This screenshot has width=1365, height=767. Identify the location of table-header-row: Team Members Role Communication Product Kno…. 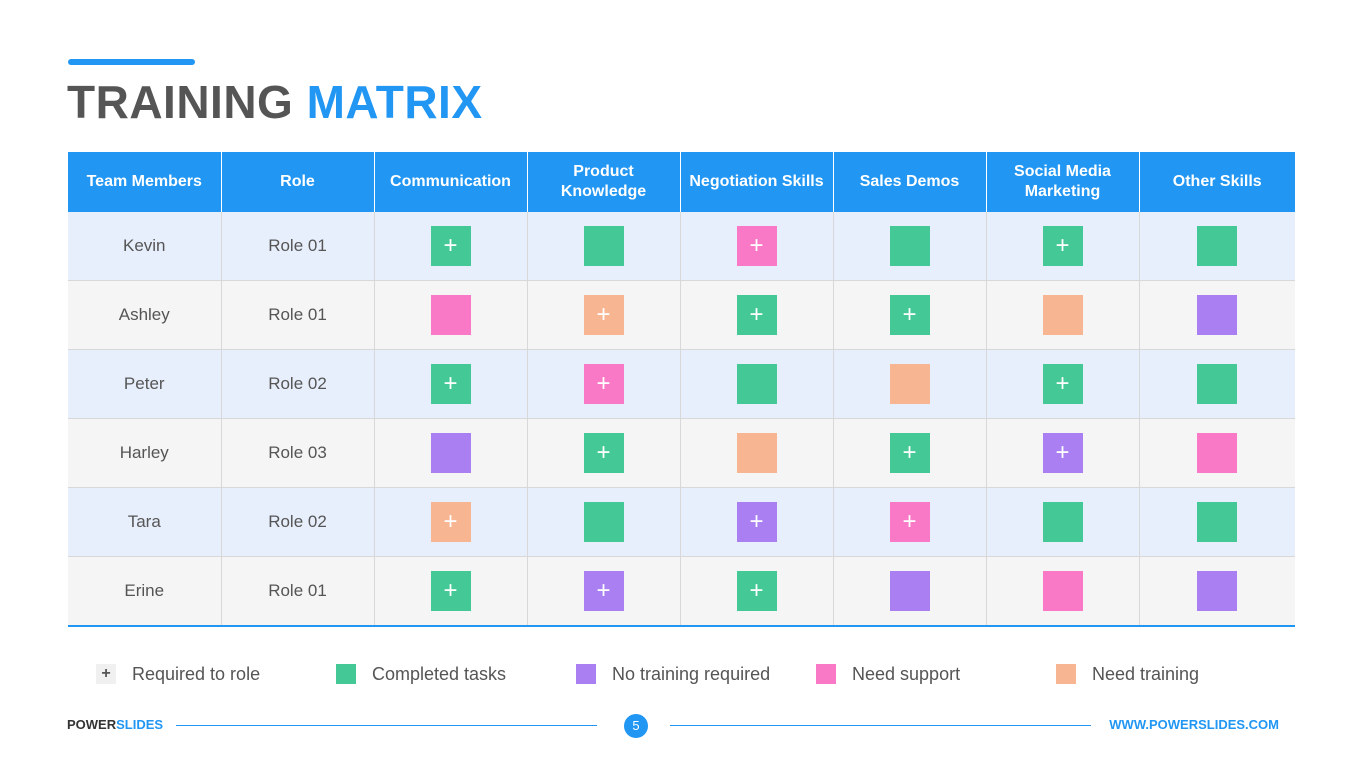
(681, 182).